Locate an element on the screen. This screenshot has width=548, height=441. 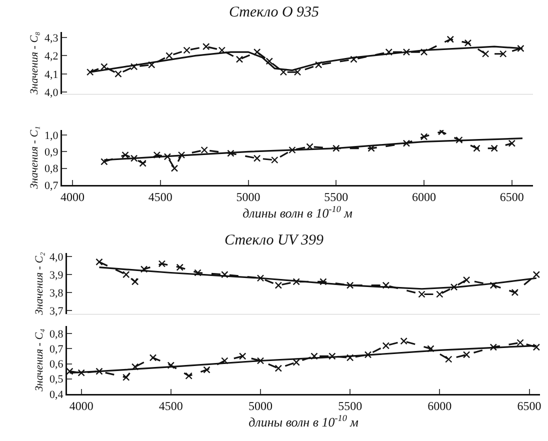
chart-title: Стекло UV 399 is located at coordinates (274, 240).